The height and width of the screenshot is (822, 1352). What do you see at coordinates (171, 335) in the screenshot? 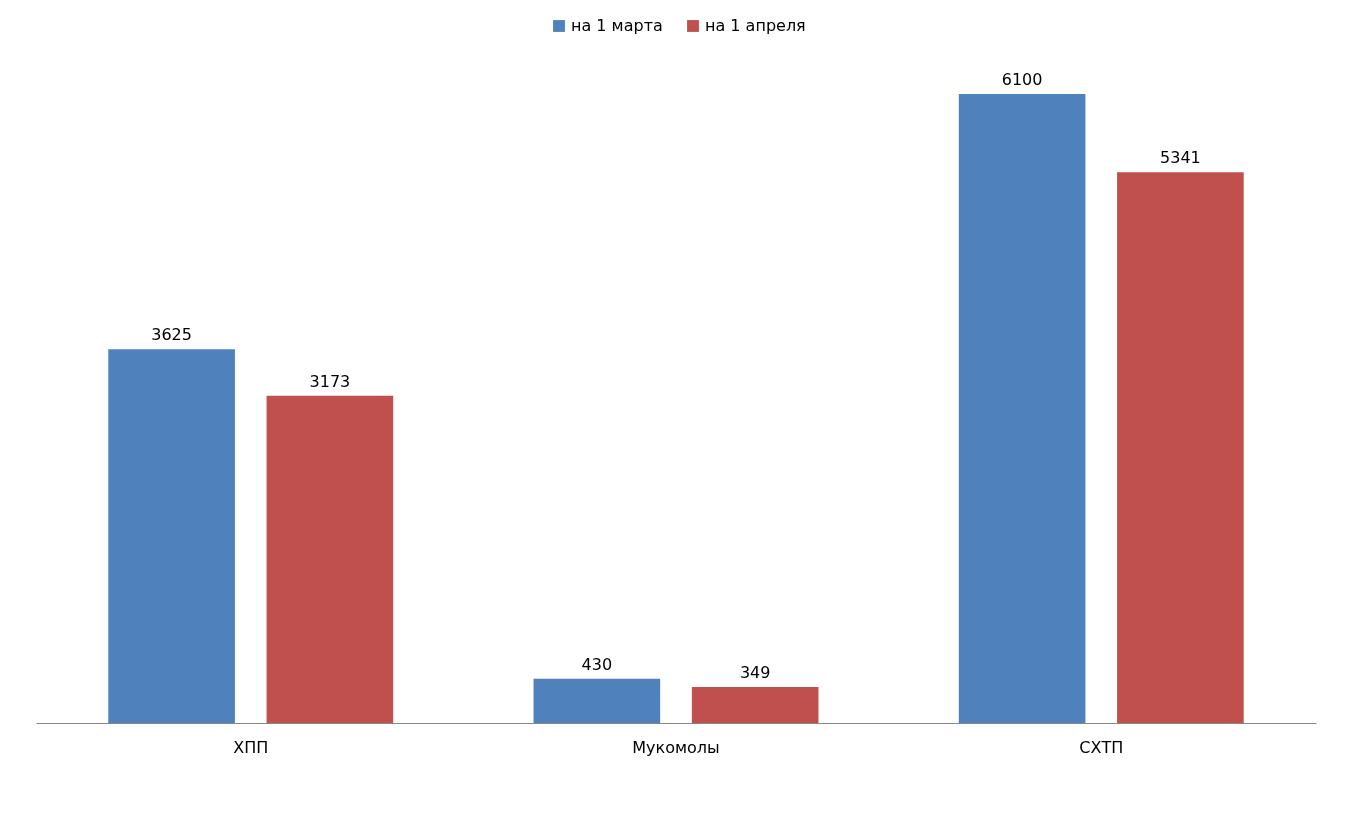
I see `data-label: 3625` at bounding box center [171, 335].